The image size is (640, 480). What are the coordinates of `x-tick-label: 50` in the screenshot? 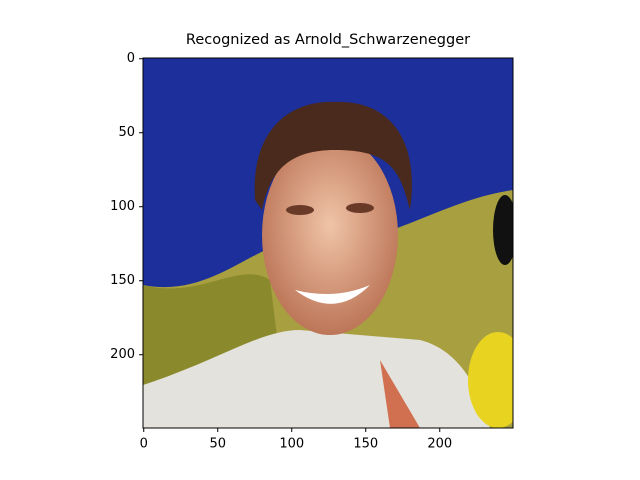 It's located at (217, 444).